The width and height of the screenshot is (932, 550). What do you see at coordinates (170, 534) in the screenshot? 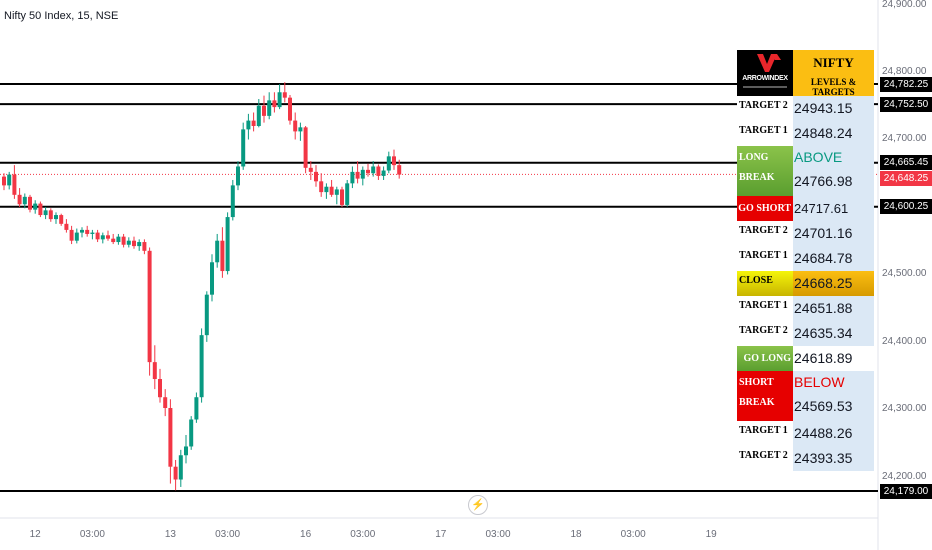
I see `time-tick-label: 13` at bounding box center [170, 534].